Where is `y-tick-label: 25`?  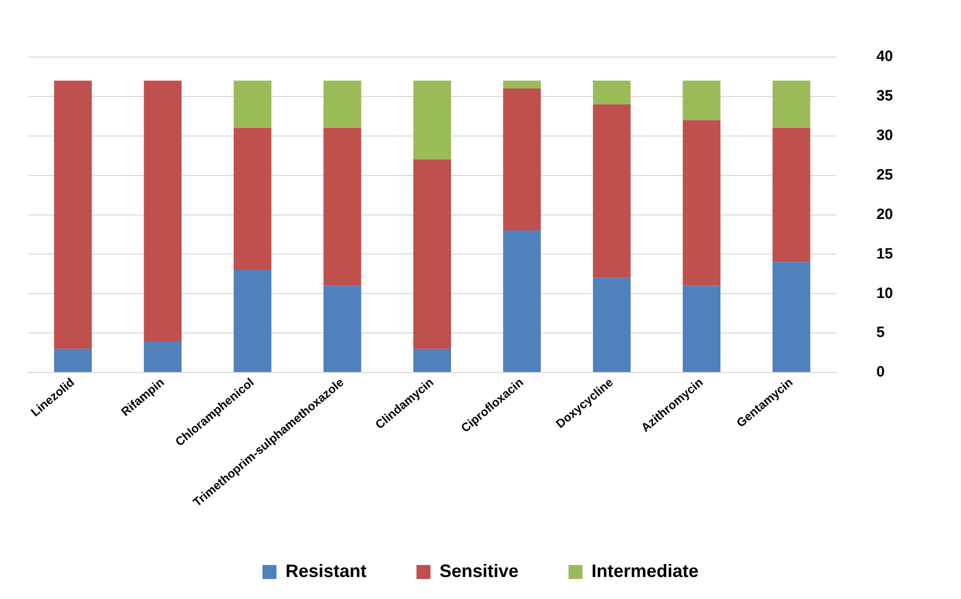
y-tick-label: 25 is located at coordinates (885, 175).